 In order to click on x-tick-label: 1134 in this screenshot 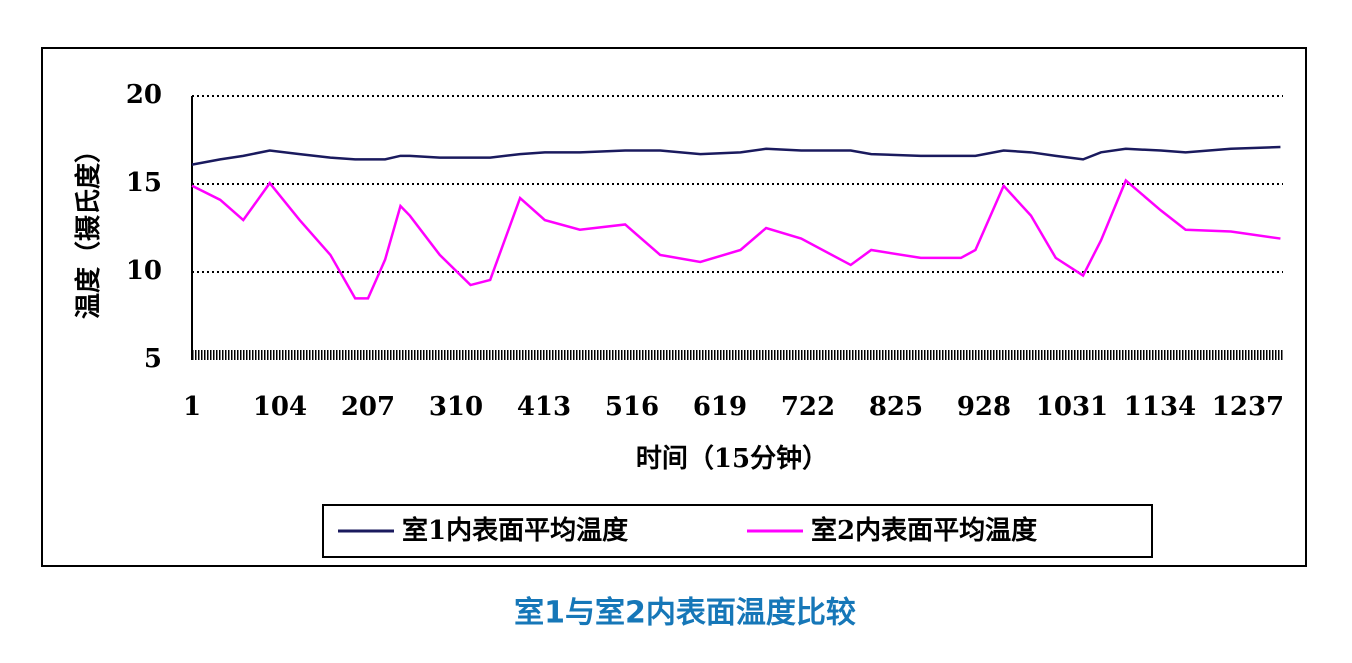, I will do `click(1160, 407)`.